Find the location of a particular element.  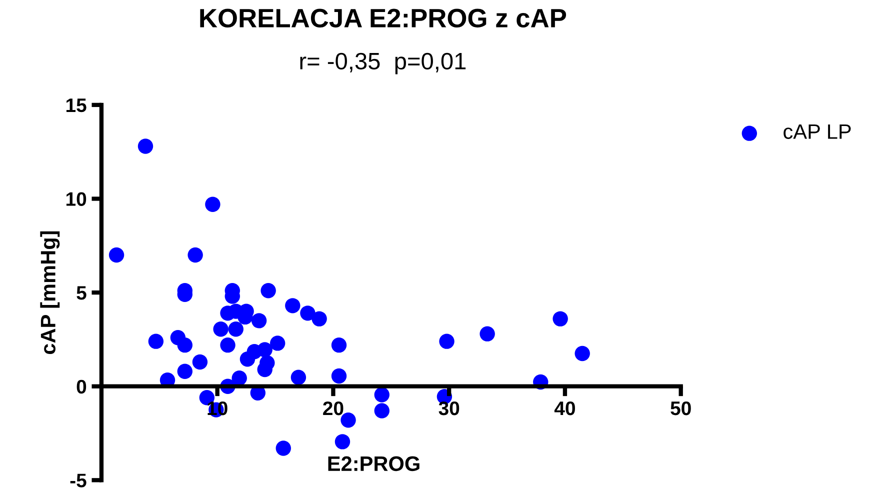

x-tick-label: 50 is located at coordinates (680, 408).